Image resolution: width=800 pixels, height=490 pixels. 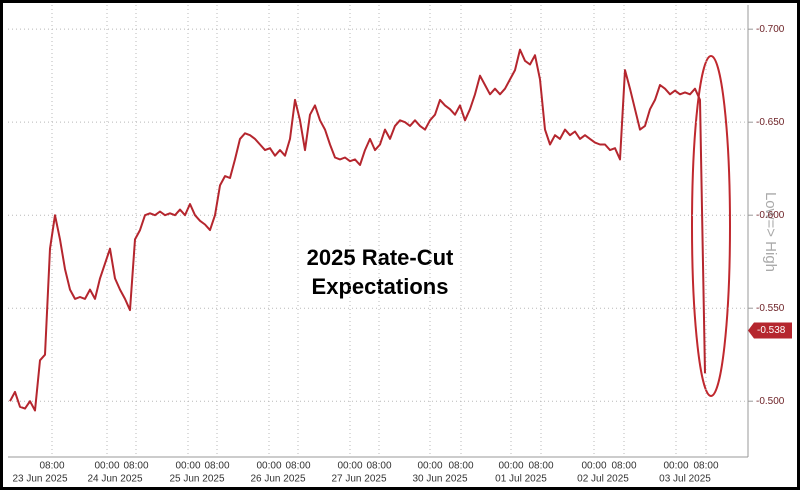 What do you see at coordinates (685, 479) in the screenshot?
I see `date-label: 03 Jul 2025` at bounding box center [685, 479].